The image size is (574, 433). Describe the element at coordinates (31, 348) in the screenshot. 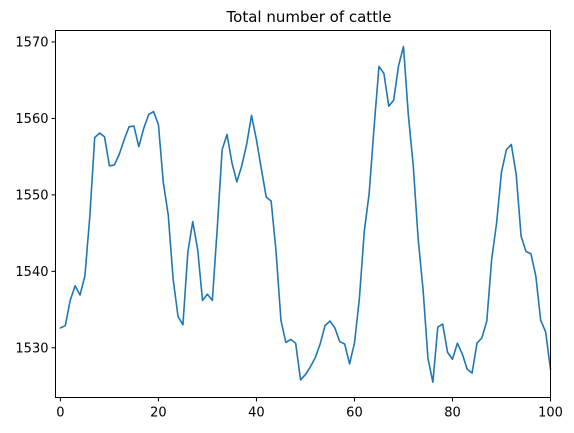

I see `y-tick-label: 1530` at that location.